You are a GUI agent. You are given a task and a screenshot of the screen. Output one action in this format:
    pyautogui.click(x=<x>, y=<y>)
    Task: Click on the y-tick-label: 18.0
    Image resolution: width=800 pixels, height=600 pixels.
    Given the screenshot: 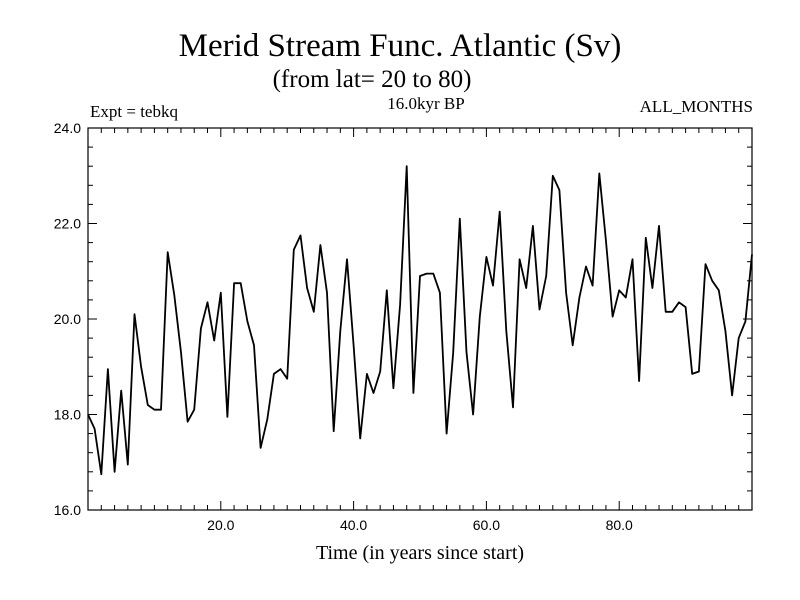 What is the action you would take?
    pyautogui.click(x=67, y=415)
    